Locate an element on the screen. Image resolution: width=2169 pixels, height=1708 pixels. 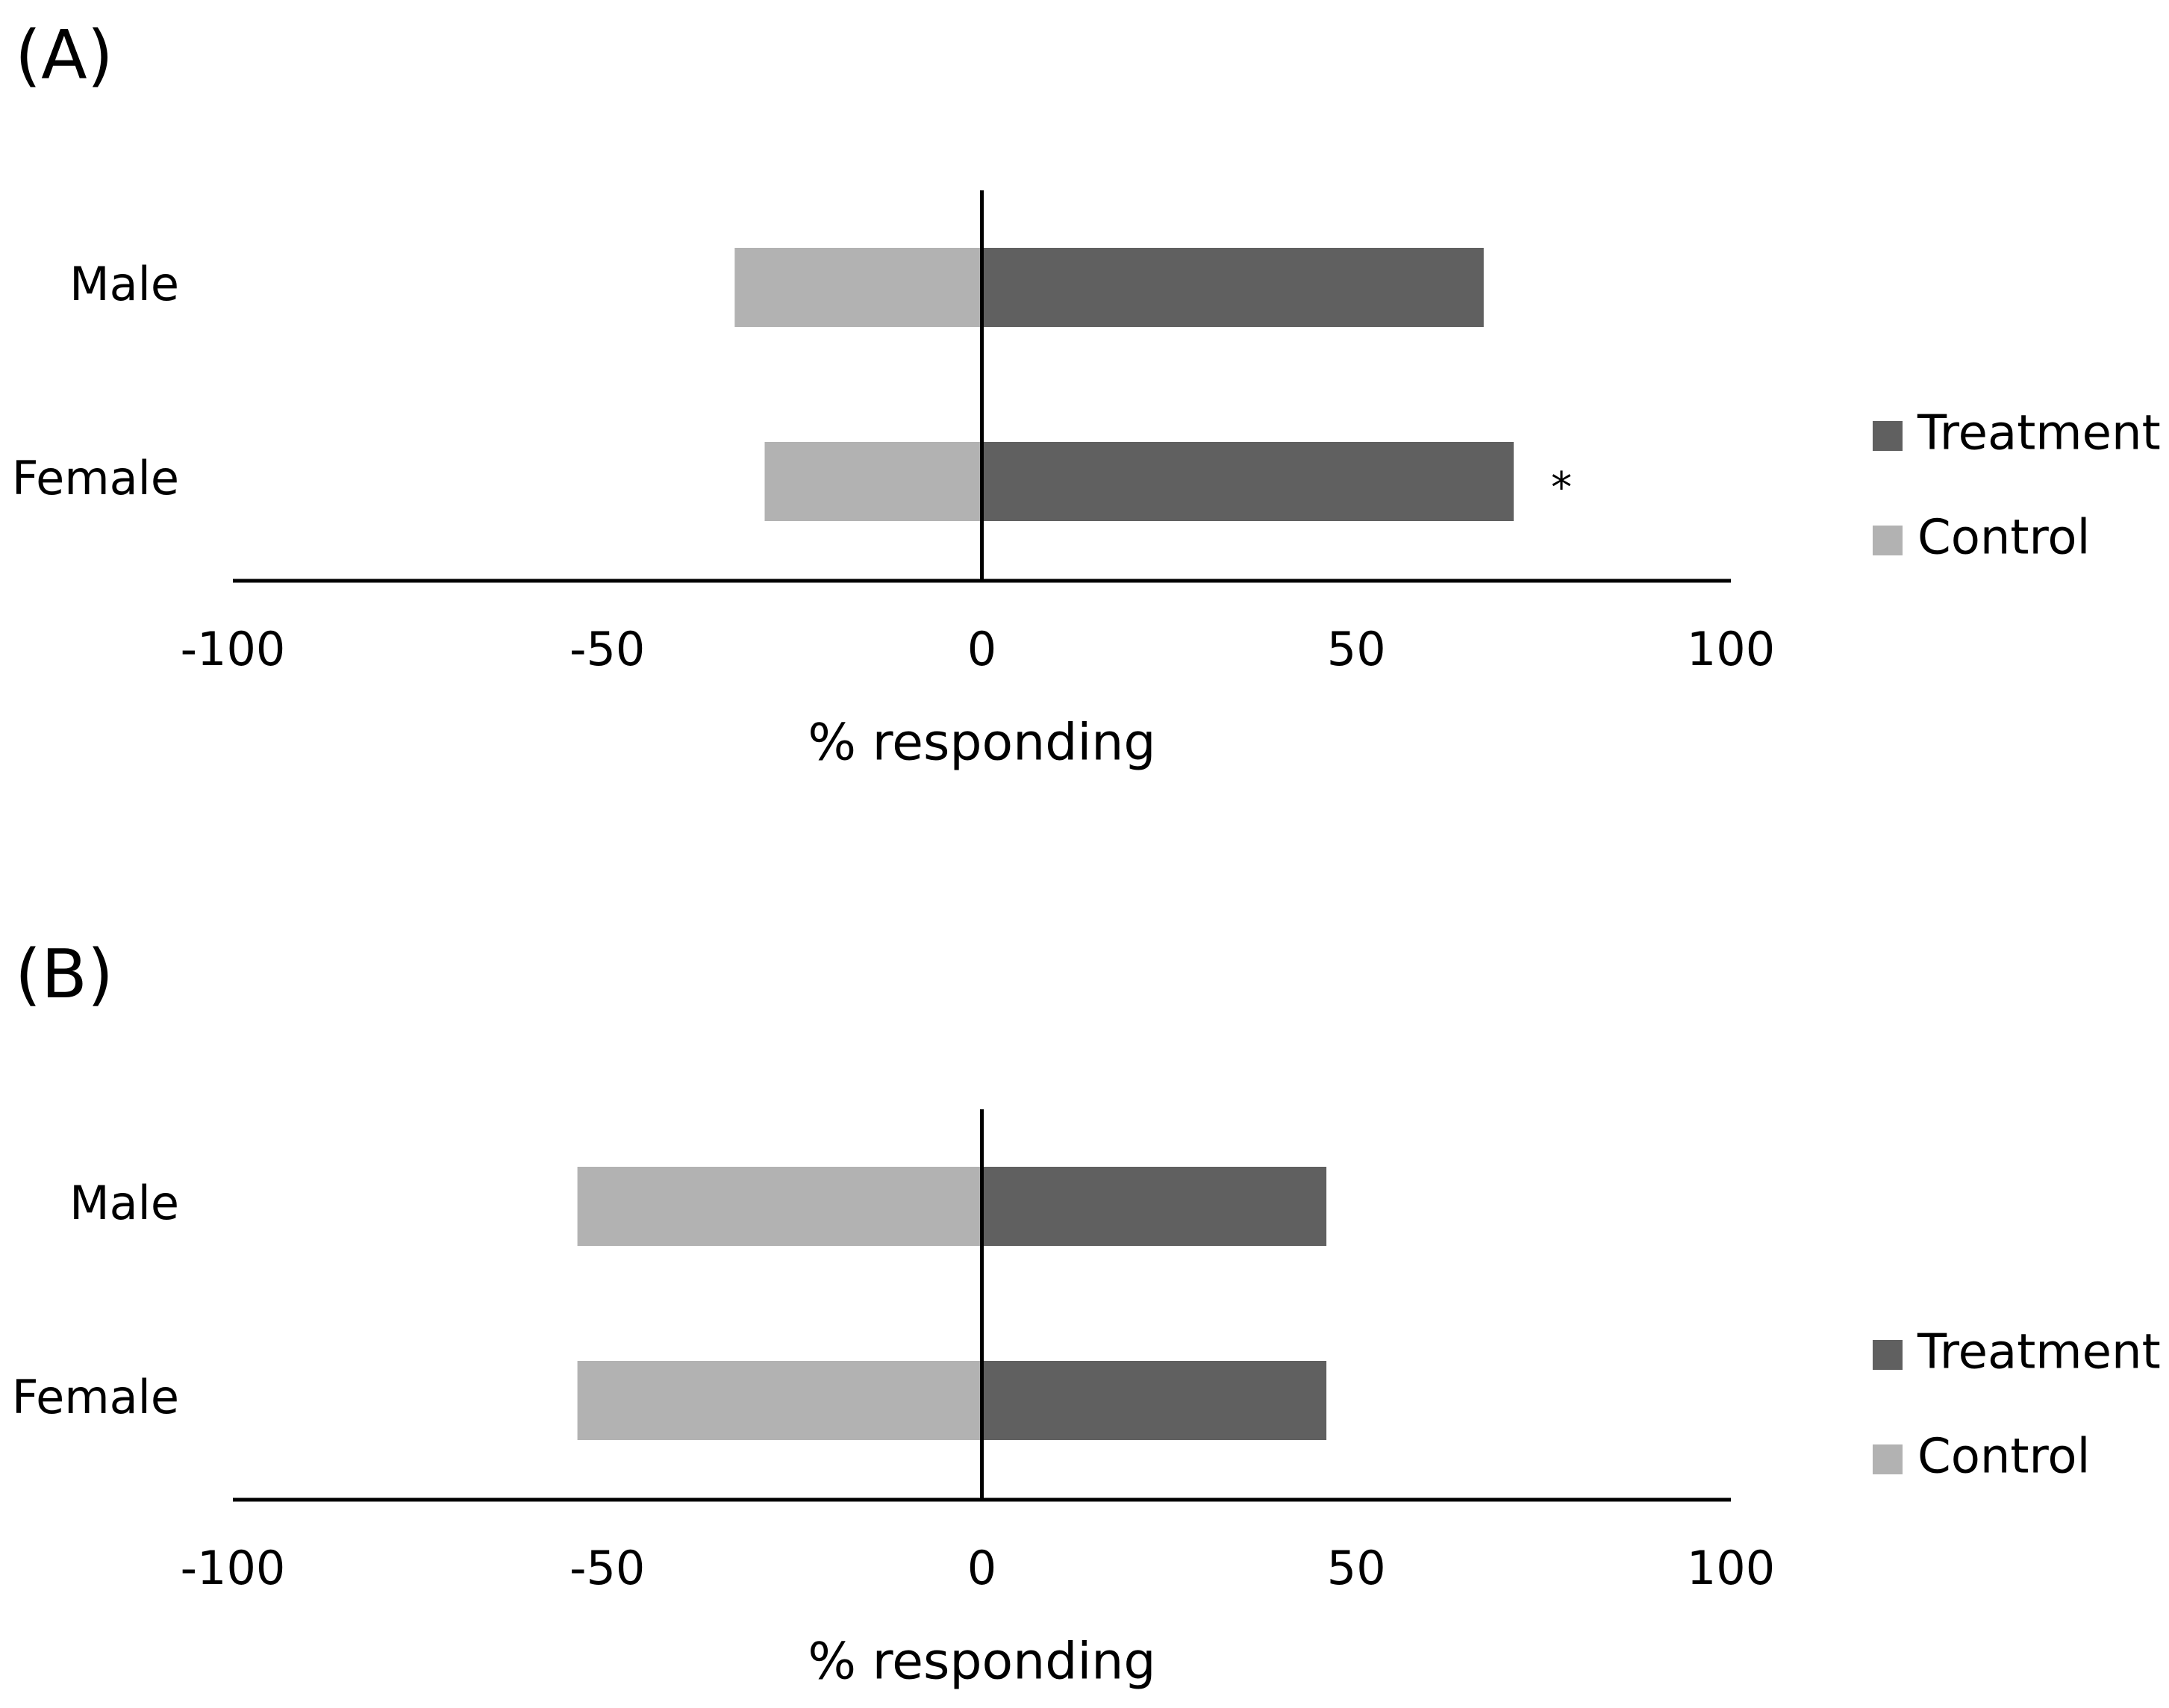
panel-title: (A) is located at coordinates (64, 55).